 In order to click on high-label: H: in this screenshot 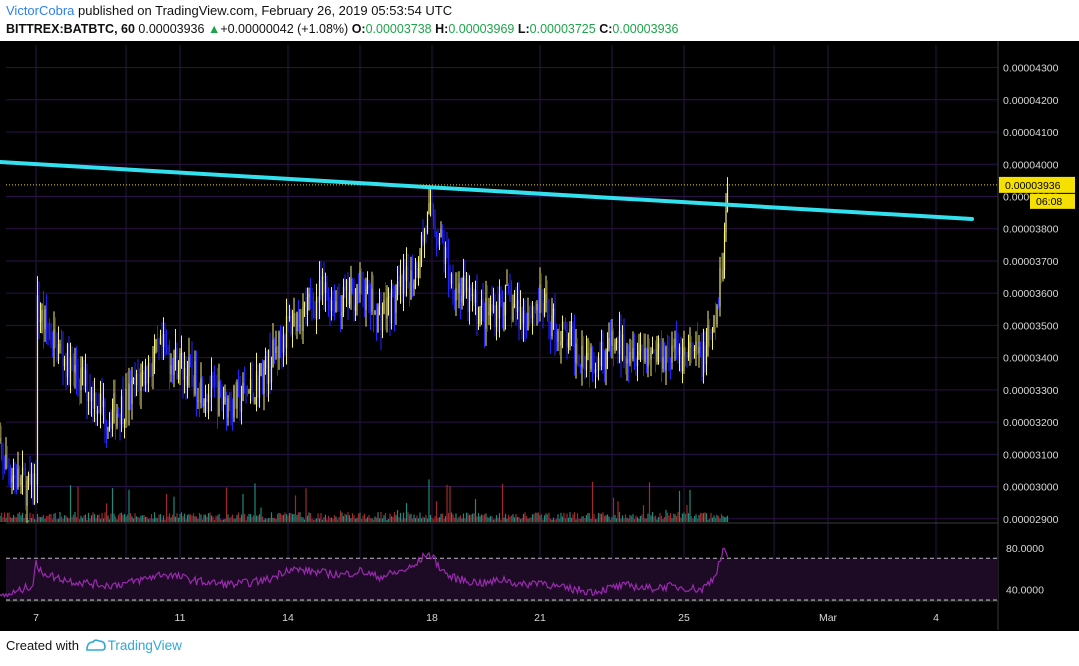, I will do `click(442, 29)`.